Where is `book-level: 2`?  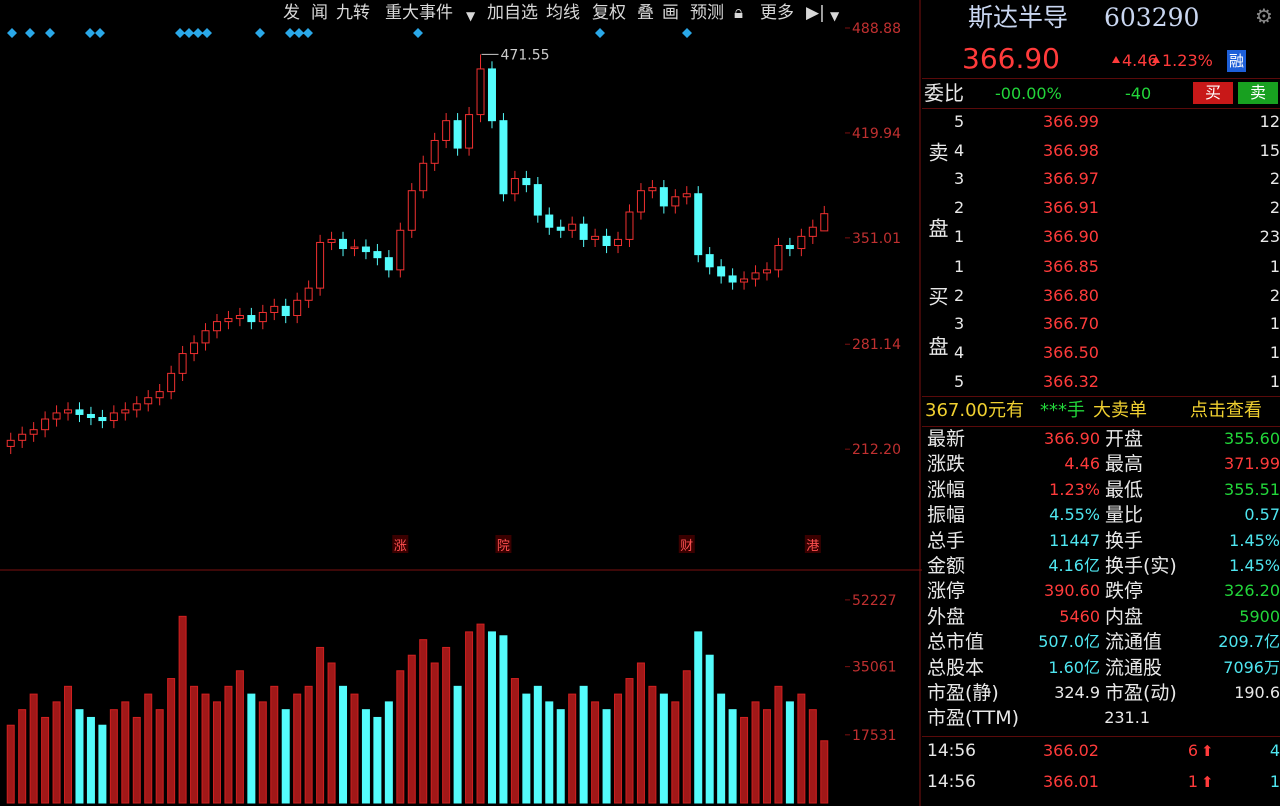 book-level: 2 is located at coordinates (959, 208).